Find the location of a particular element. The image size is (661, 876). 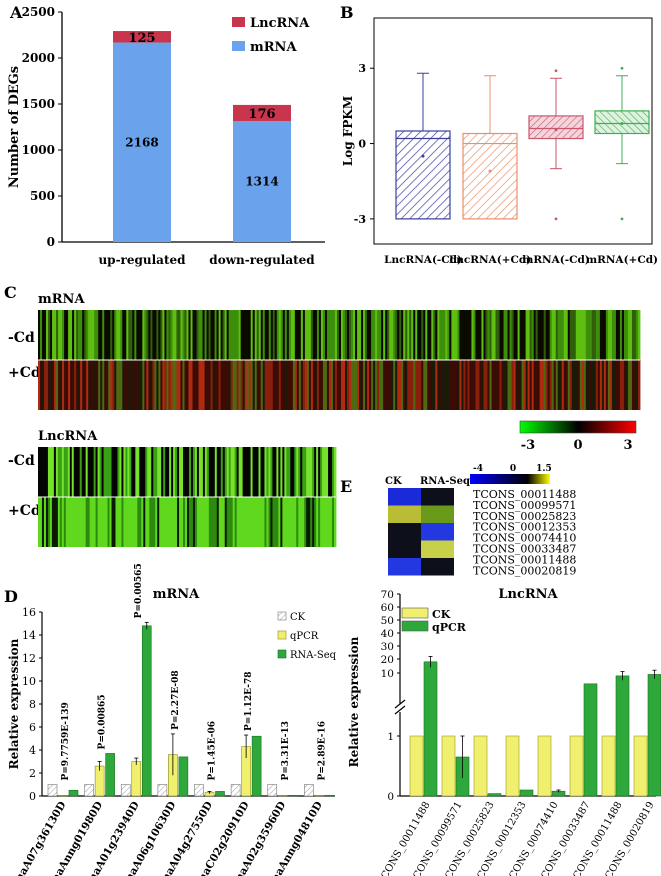

bar-ck-BnaA02g35960D is located at coordinates (272, 790).